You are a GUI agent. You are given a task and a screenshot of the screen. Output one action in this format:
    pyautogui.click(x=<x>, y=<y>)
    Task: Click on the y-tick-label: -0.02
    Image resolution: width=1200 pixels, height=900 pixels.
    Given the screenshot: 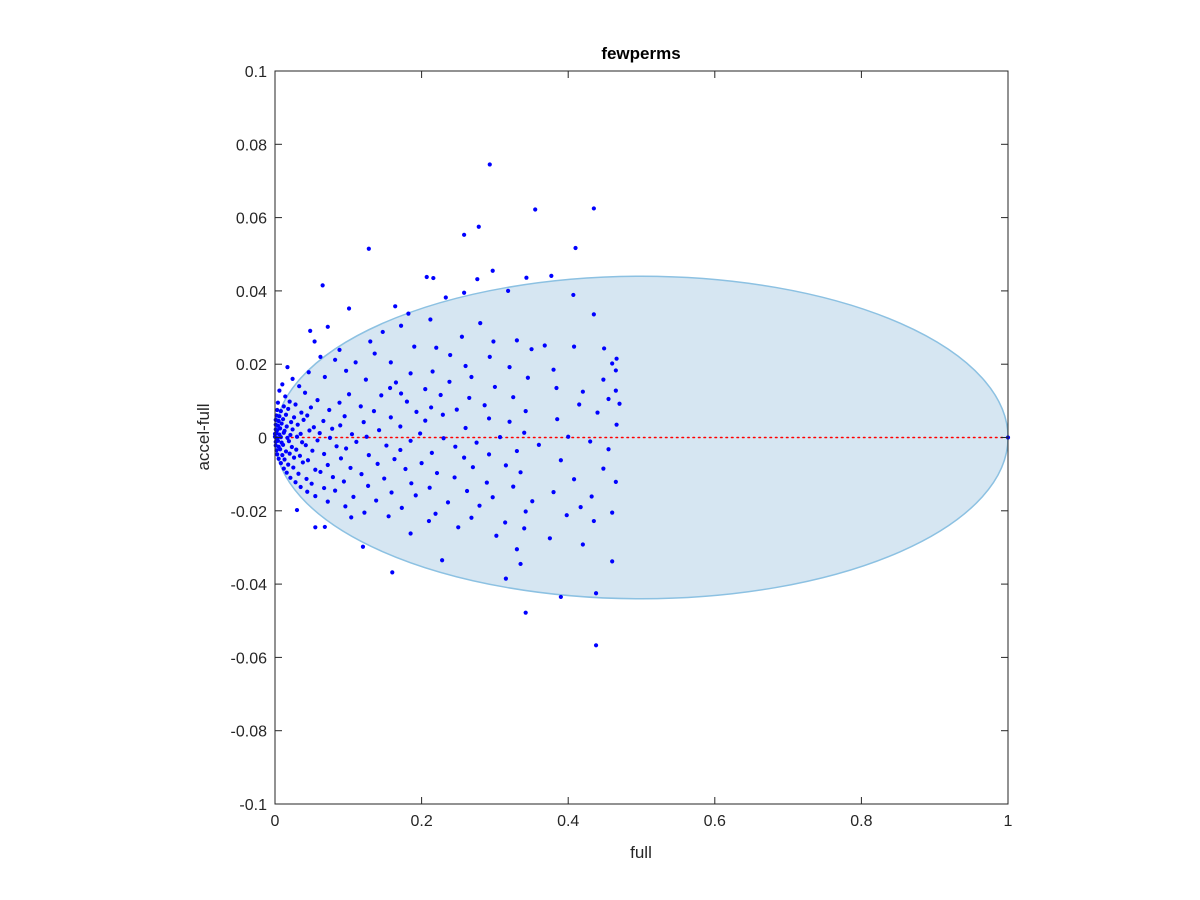 What is the action you would take?
    pyautogui.click(x=249, y=512)
    